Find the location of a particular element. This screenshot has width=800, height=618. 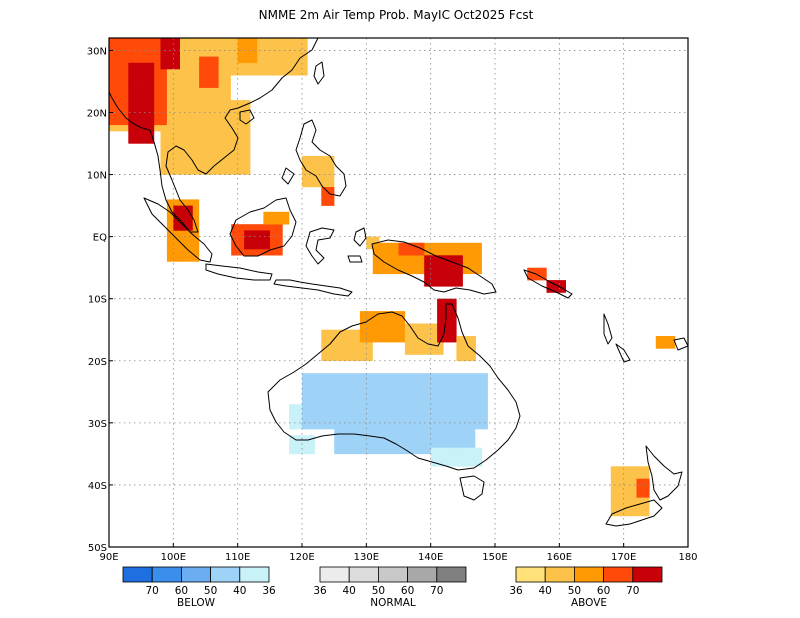

new-guinea-coastline is located at coordinates (434, 267).